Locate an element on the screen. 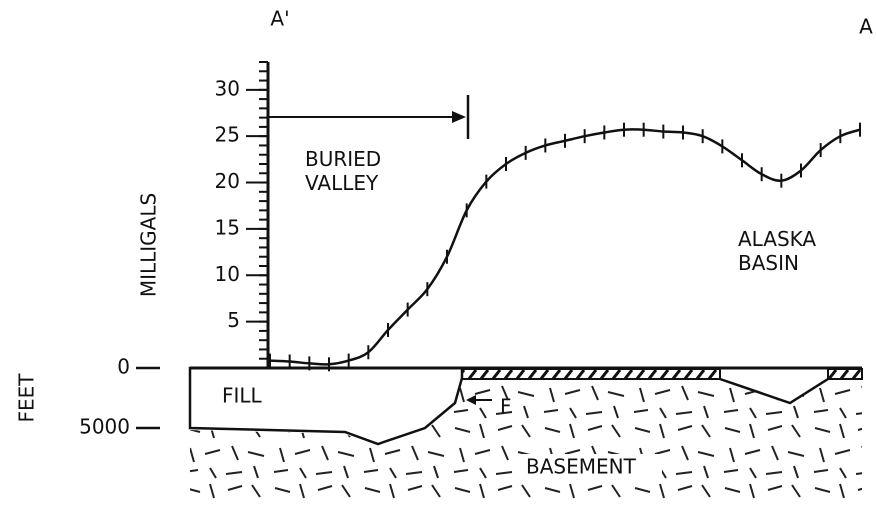 This screenshot has width=876, height=508. y-tick-label: 5 is located at coordinates (233, 320).